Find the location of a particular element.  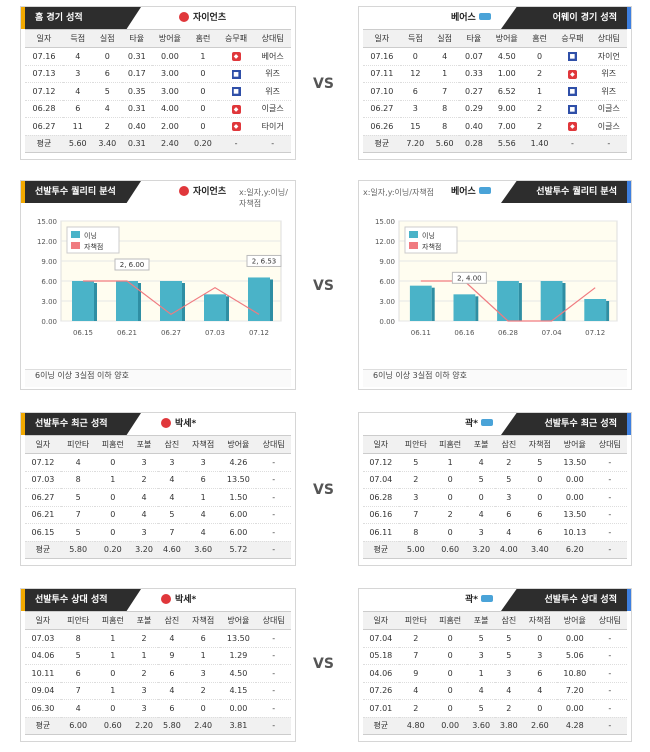

avg-cell: 0.20 is located at coordinates (113, 550).